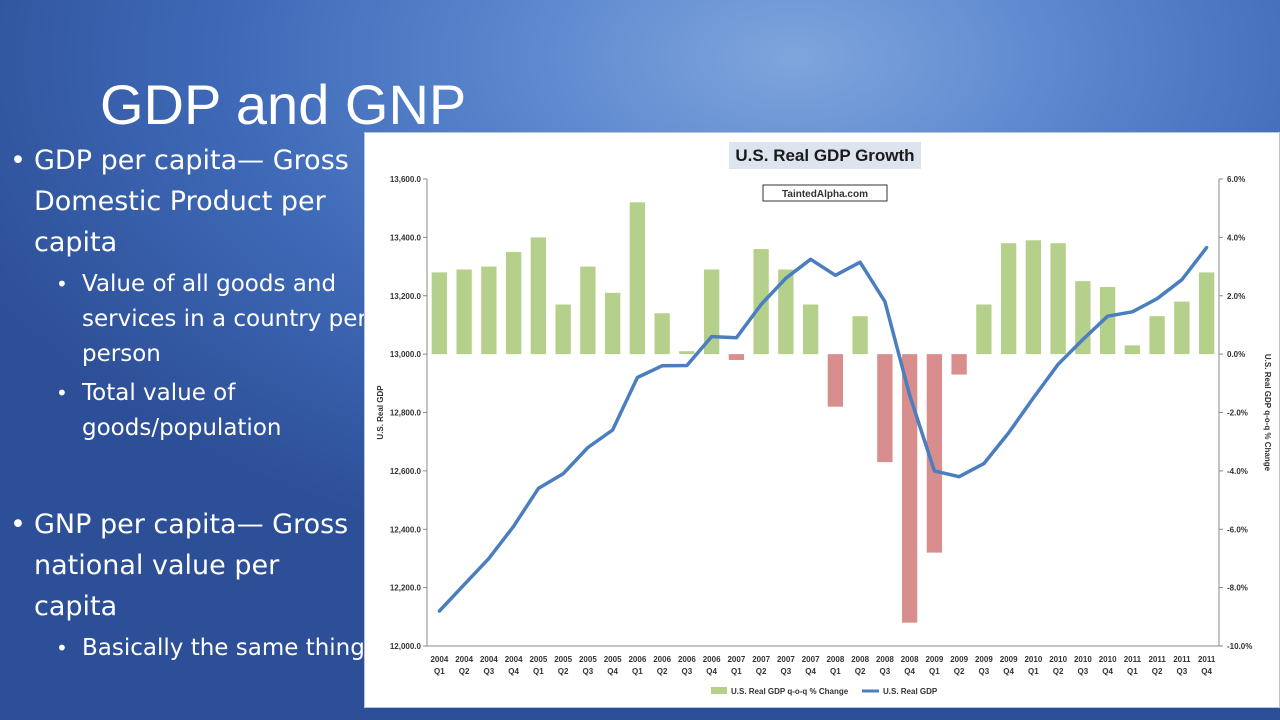 This screenshot has height=720, width=1280. Describe the element at coordinates (1239, 646) in the screenshot. I see `right-tick-label: -10.0%` at that location.